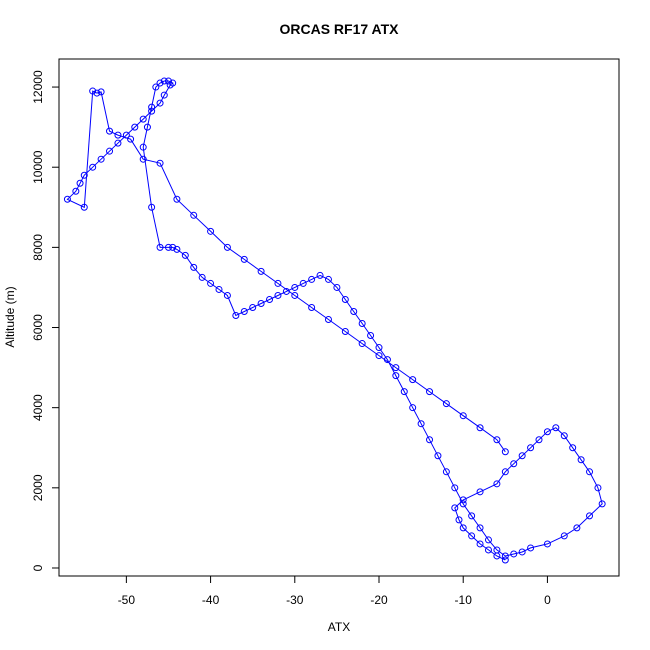  What do you see at coordinates (10, 316) in the screenshot?
I see `y-axis-label: Altitude (m)` at bounding box center [10, 316].